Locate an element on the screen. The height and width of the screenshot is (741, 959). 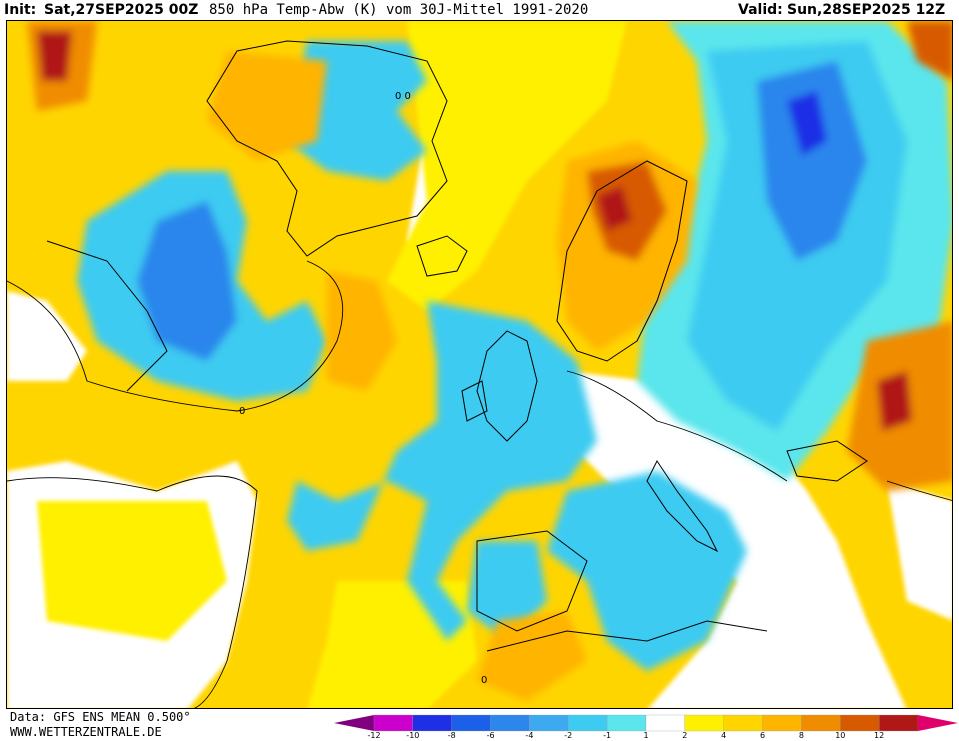
colorbar is located at coordinates (646, 725).